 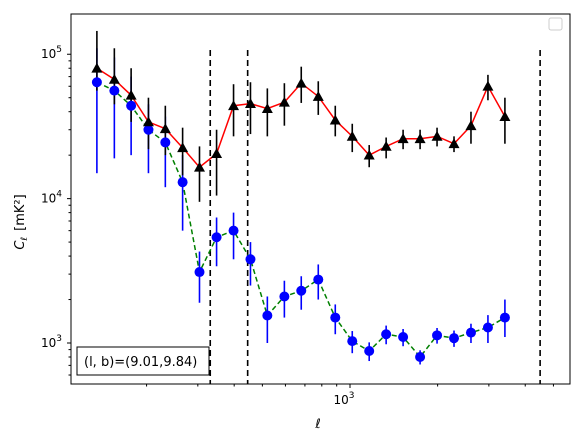 What do you see at coordinates (140, 362) in the screenshot?
I see `annotation-text: (l, b)=(9.01,9.84)` at bounding box center [140, 362].